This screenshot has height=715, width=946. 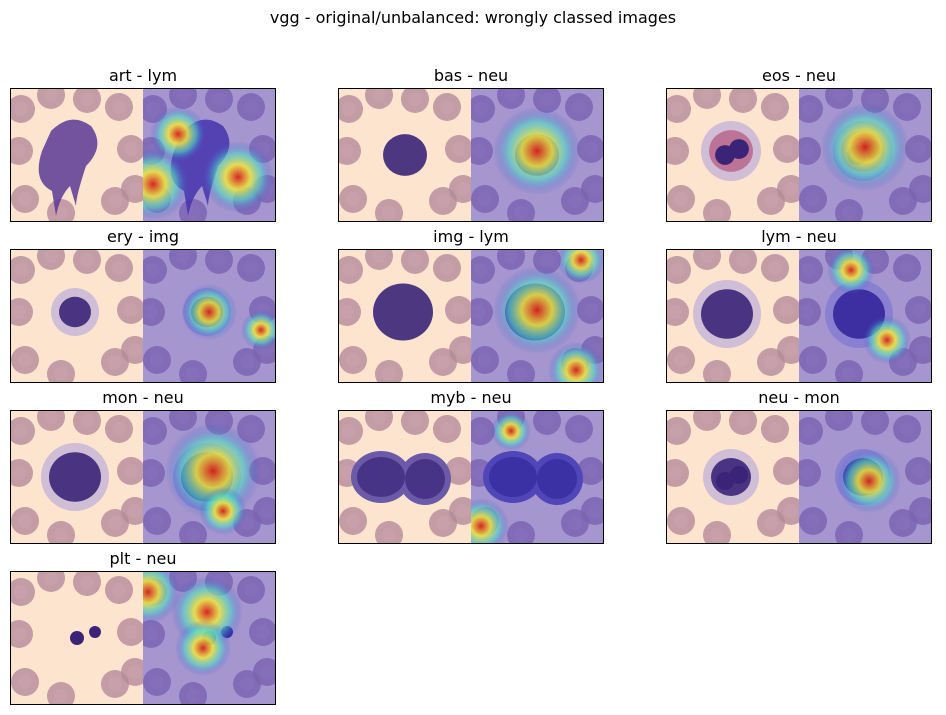 I want to click on image-panel: art - lym, so click(x=143, y=143).